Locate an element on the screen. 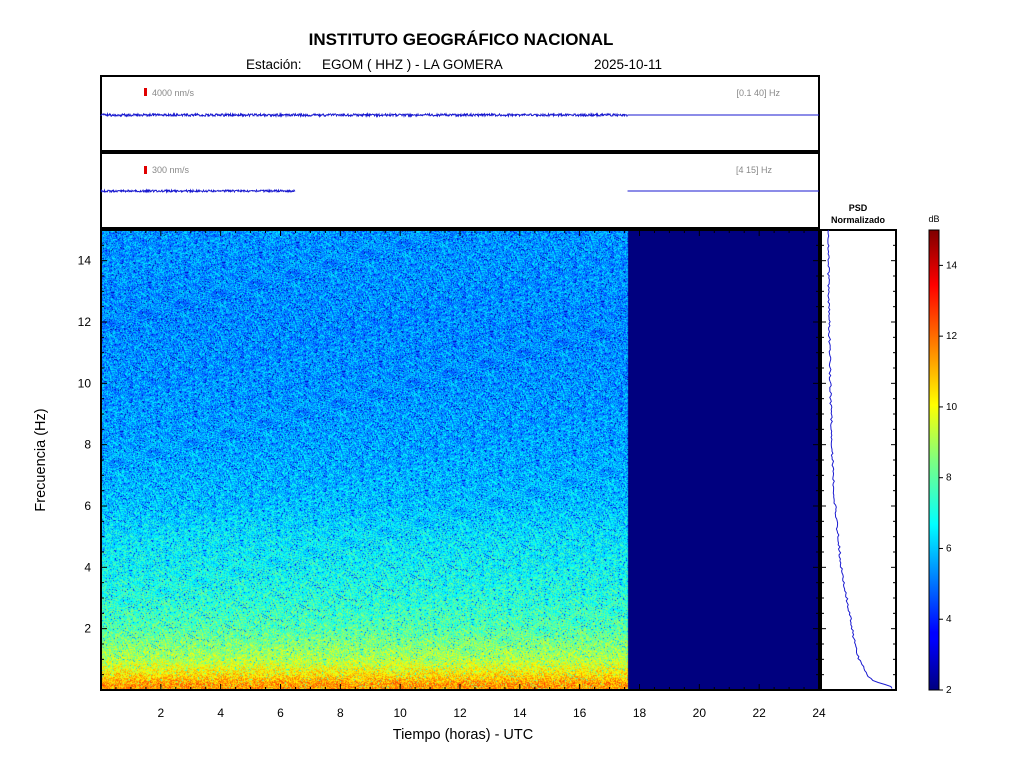  station-name: EGOM ( HHZ ) - LA GOMERA is located at coordinates (412, 64).